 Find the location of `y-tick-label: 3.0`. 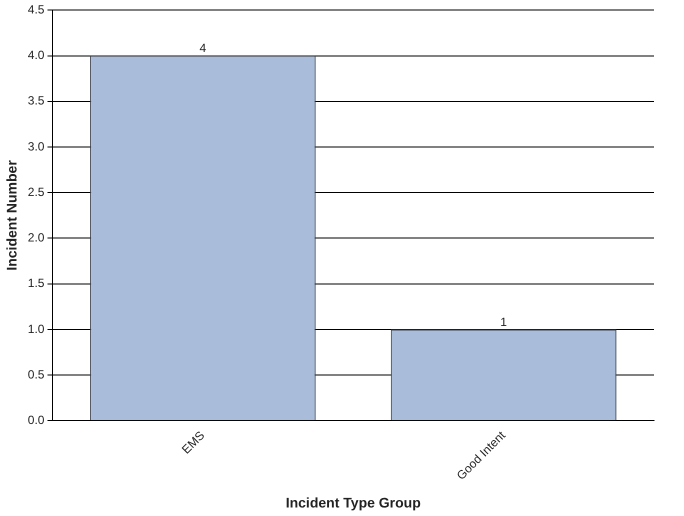

y-tick-label: 3.0 is located at coordinates (36, 146).